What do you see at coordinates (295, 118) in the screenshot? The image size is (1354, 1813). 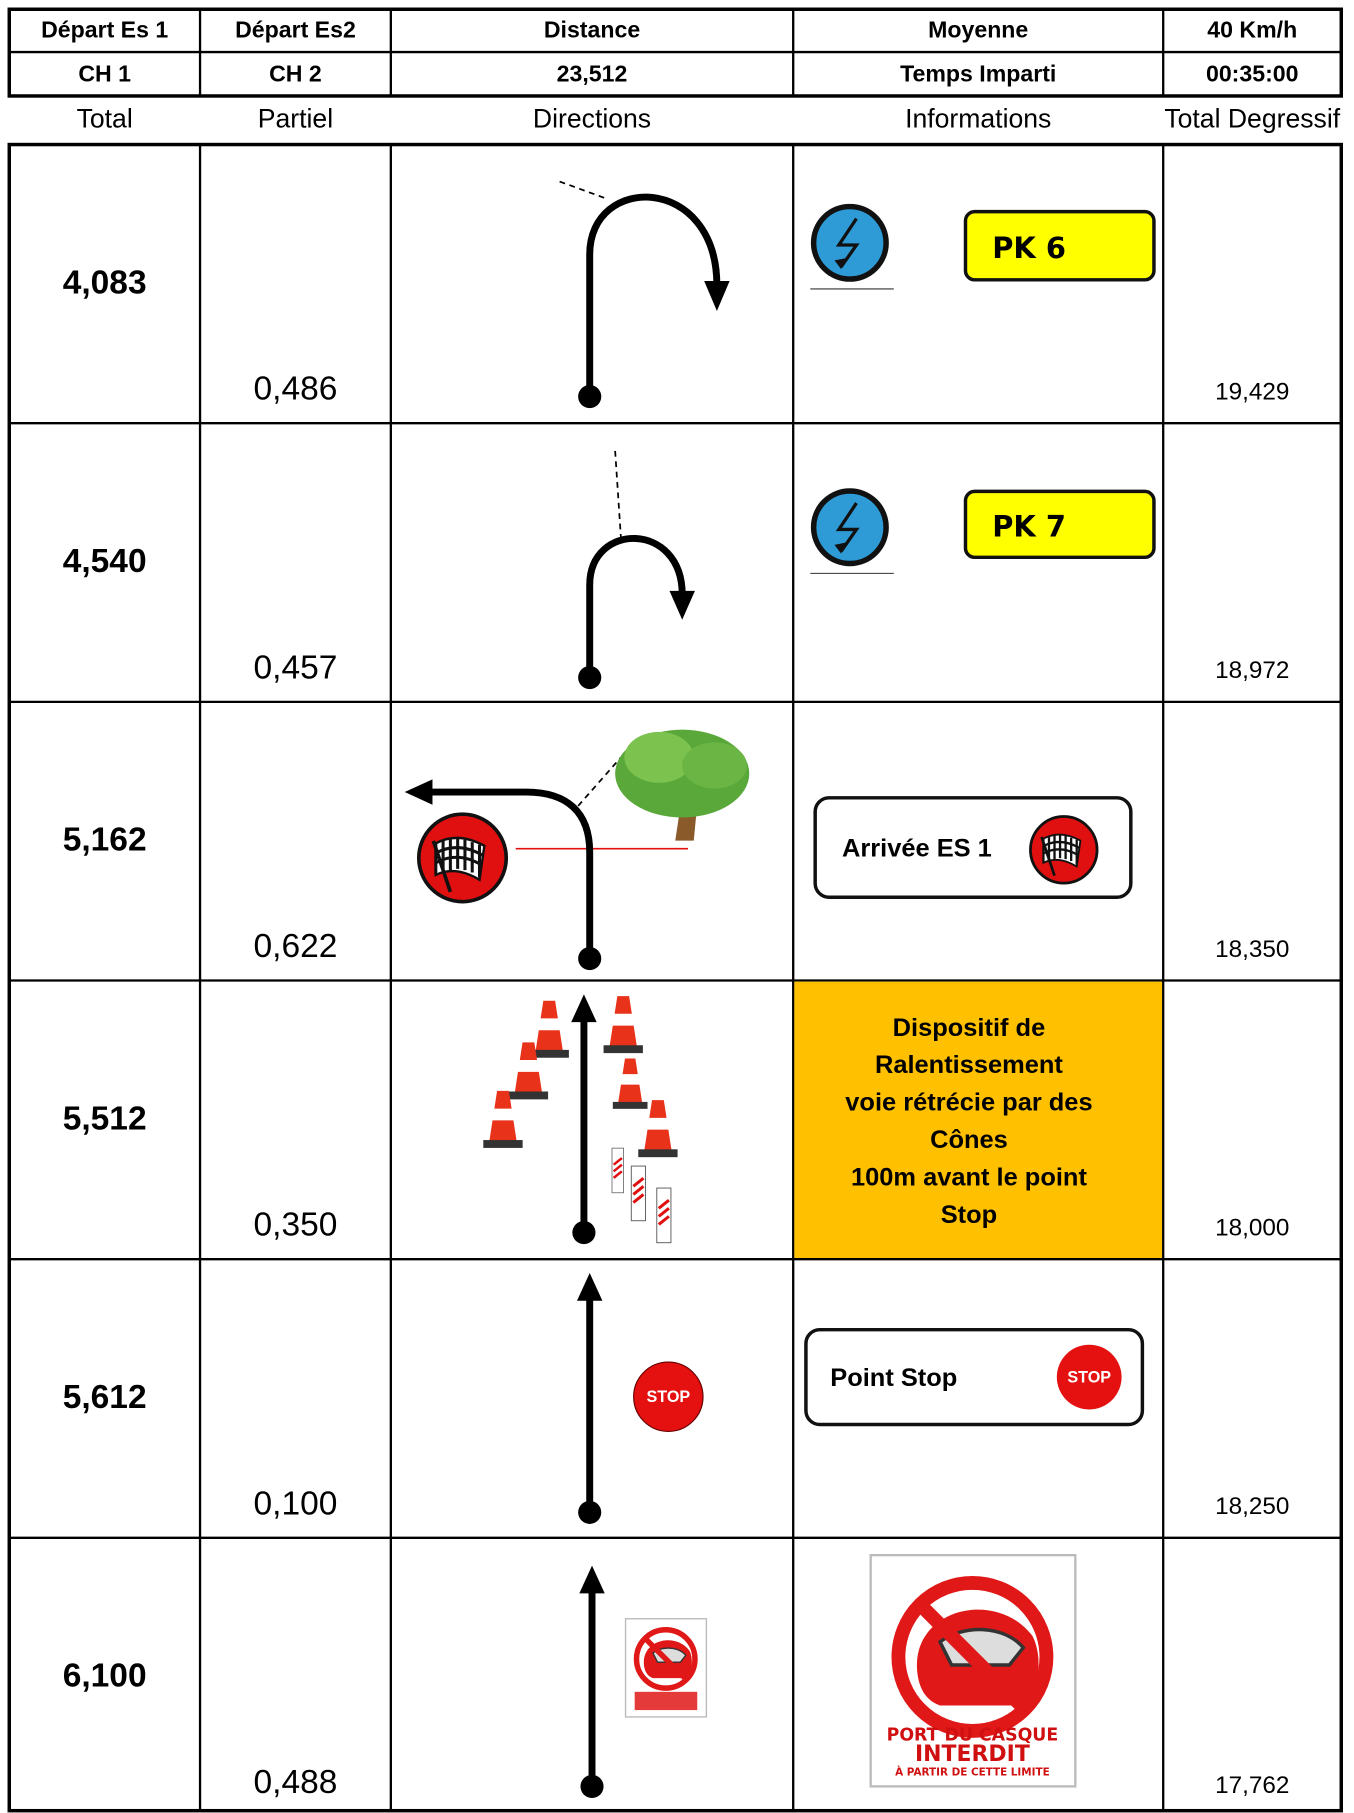 I see `column-label: Partiel` at bounding box center [295, 118].